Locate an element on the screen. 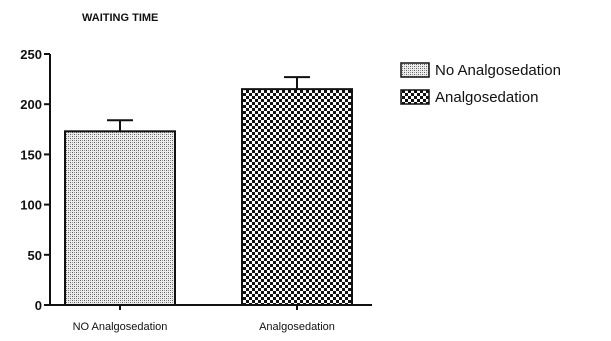 Image resolution: width=611 pixels, height=341 pixels. y-tick-label: 50 is located at coordinates (35, 255).